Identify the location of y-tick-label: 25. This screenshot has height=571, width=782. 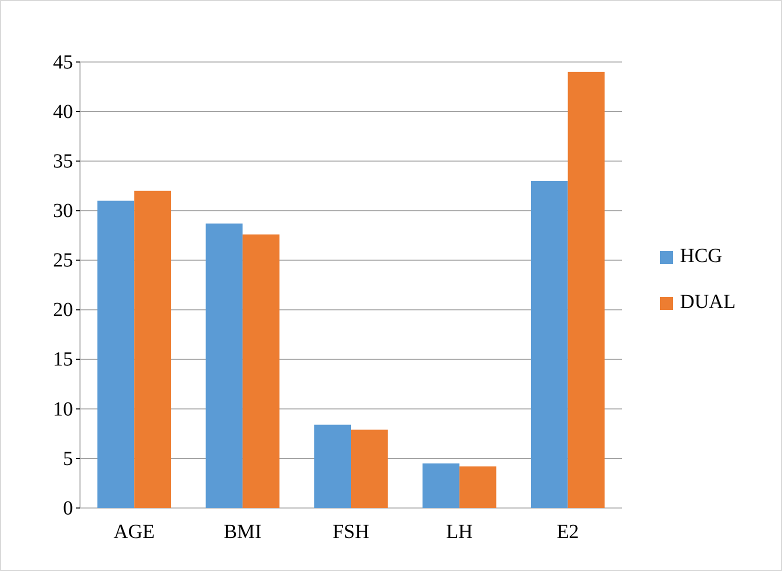
(63, 261).